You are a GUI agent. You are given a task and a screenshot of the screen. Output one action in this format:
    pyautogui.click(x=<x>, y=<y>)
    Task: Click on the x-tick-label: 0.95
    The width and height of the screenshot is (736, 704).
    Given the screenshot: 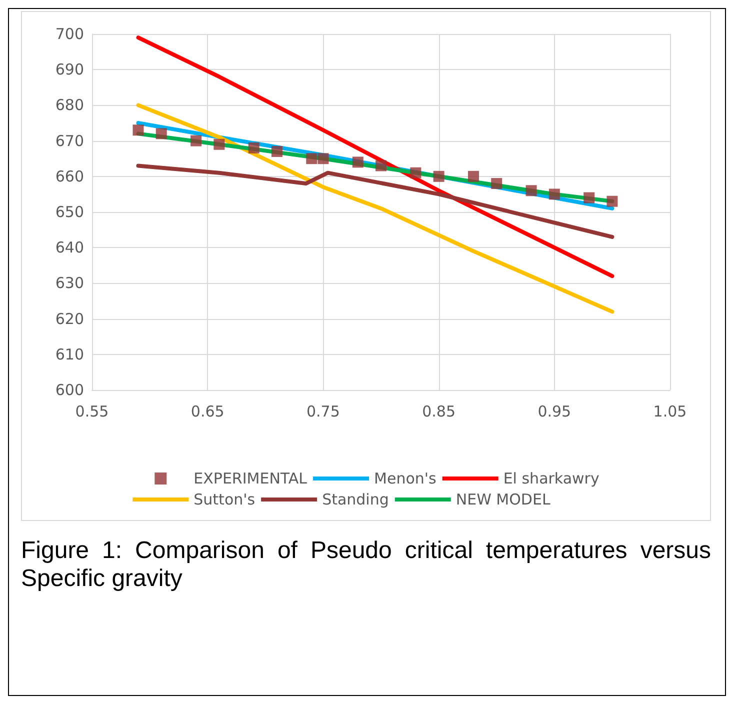 What is the action you would take?
    pyautogui.click(x=555, y=411)
    